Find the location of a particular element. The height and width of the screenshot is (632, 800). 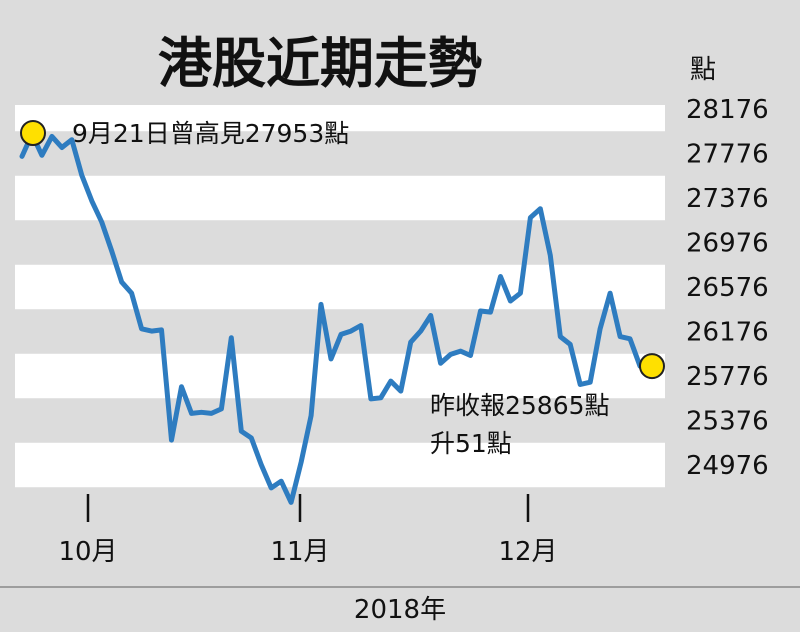

y-axis-label: 點 is located at coordinates (703, 70).